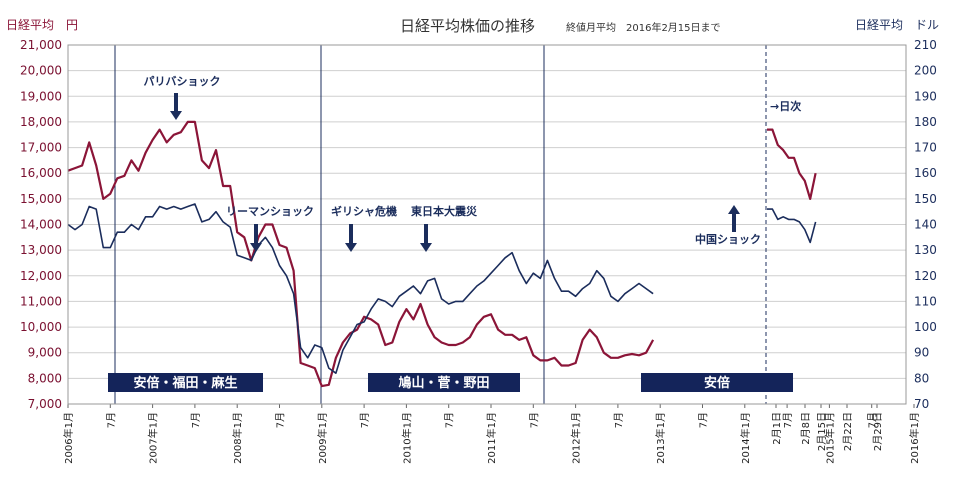  Describe the element at coordinates (45, 404) in the screenshot. I see `left-tick-label: 7,000` at that location.